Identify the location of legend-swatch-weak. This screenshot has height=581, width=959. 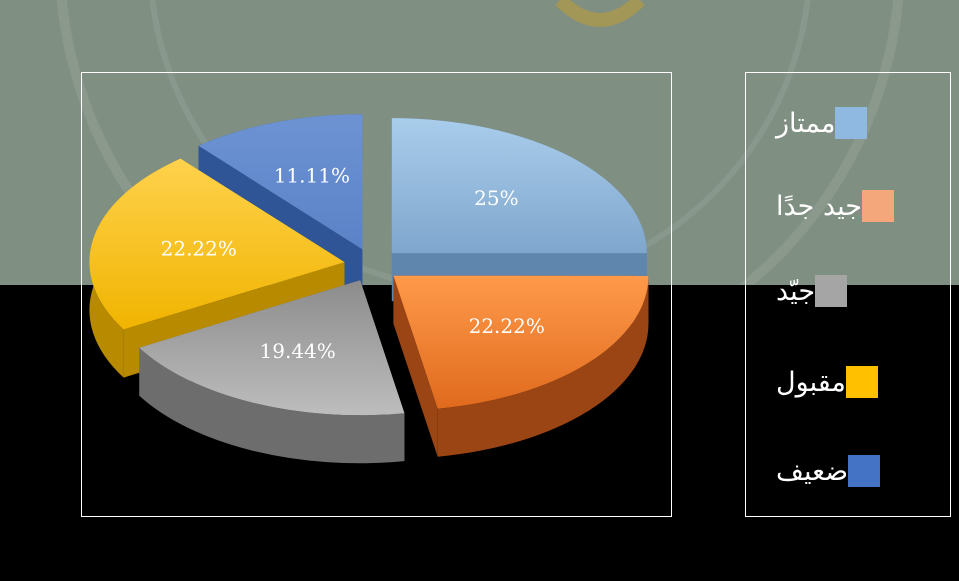
(864, 471).